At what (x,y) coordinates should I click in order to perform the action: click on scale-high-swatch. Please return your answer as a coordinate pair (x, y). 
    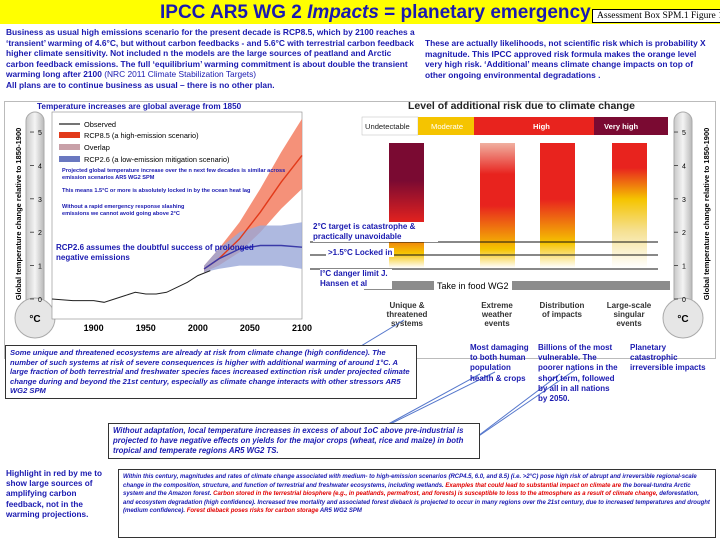
    Looking at the image, I should click on (534, 126).